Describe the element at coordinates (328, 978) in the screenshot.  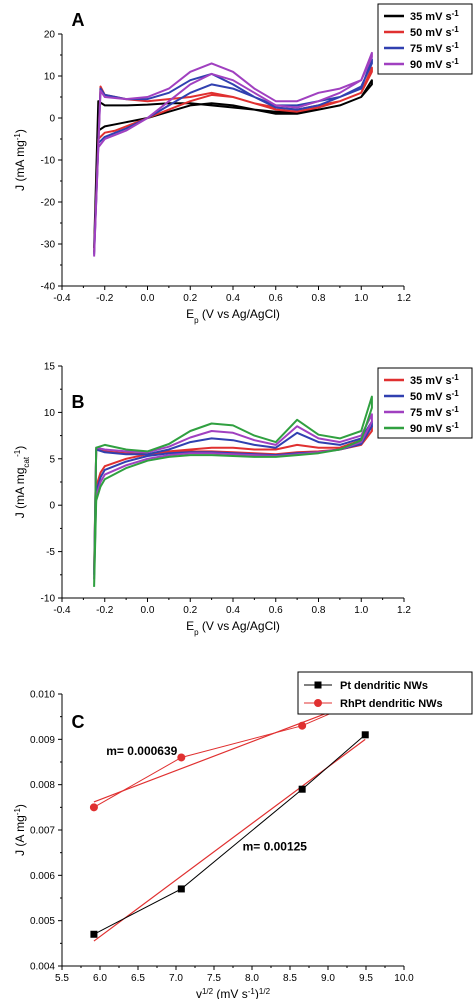
I see `x-tick-label: 9.0` at that location.